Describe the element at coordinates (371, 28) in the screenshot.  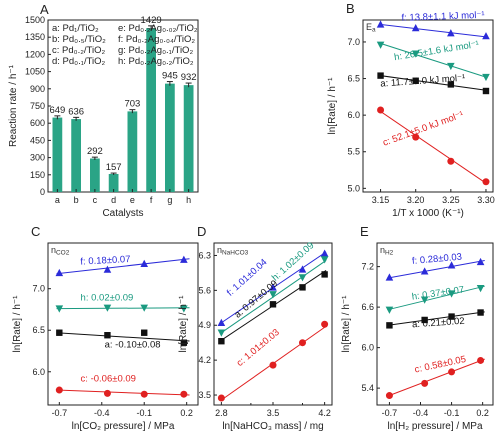
I see `panel-corner-label: Ea` at that location.